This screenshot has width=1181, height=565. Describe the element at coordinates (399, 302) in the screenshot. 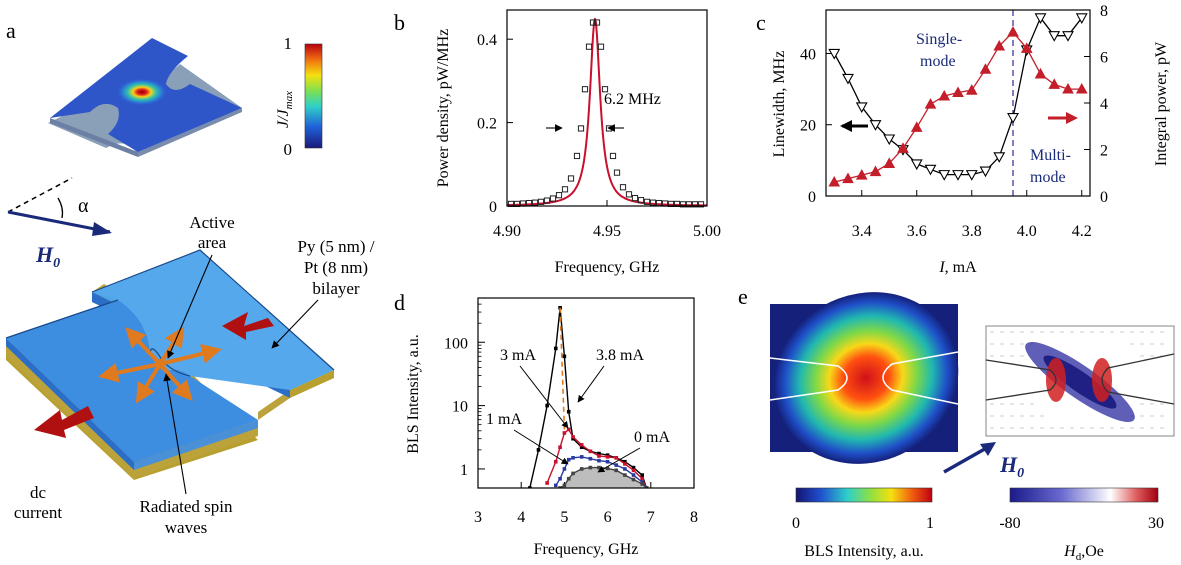

I see `panel-d-letter: d` at that location.